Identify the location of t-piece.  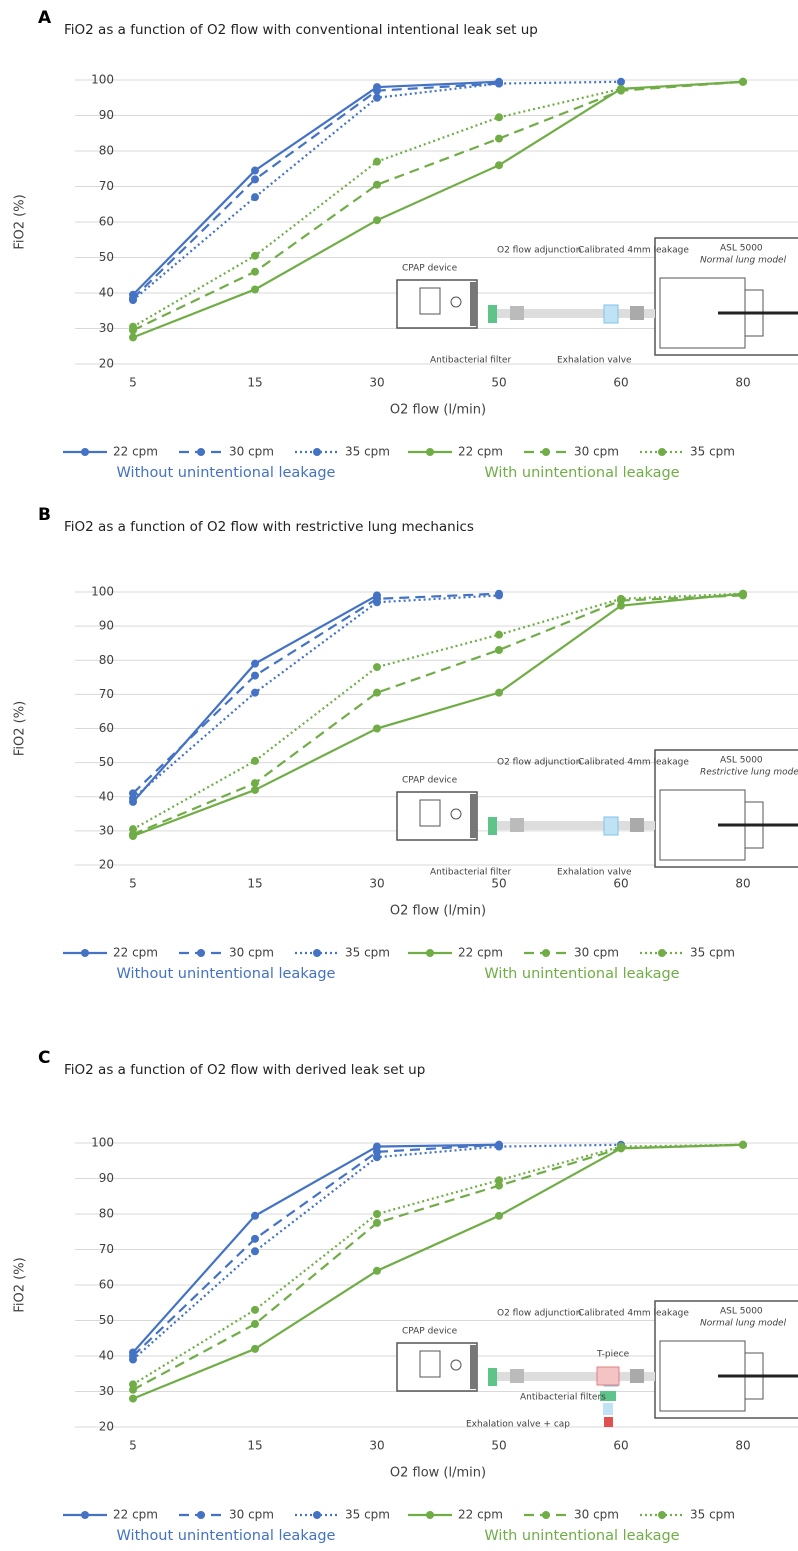
(608, 1376).